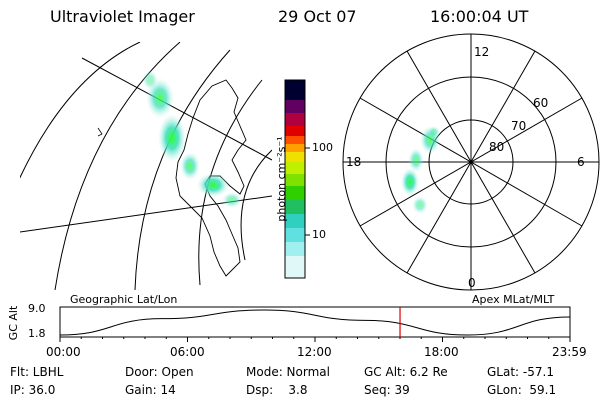 The image size is (600, 400). Describe the element at coordinates (497, 147) in the screenshot. I see `lat-label-80: 80` at that location.